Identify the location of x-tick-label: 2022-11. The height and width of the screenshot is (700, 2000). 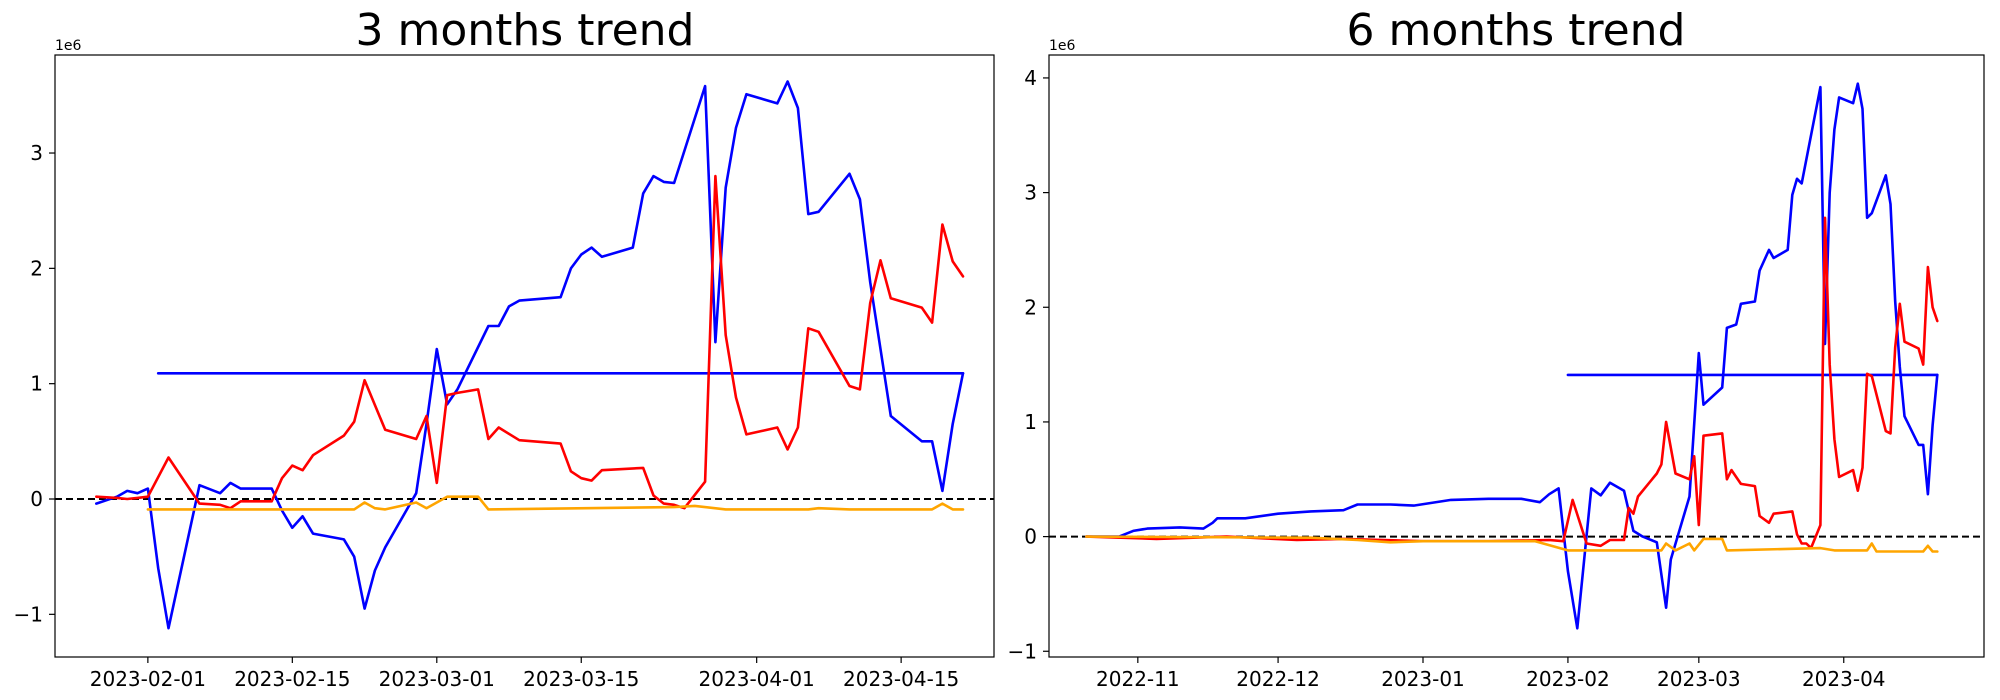
(1138, 679).